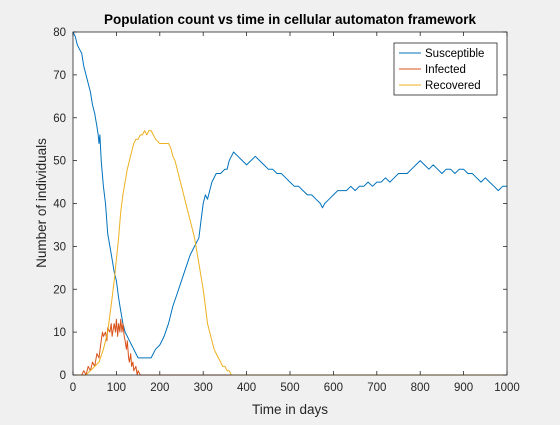  I want to click on y-tick-label: 60, so click(59, 119).